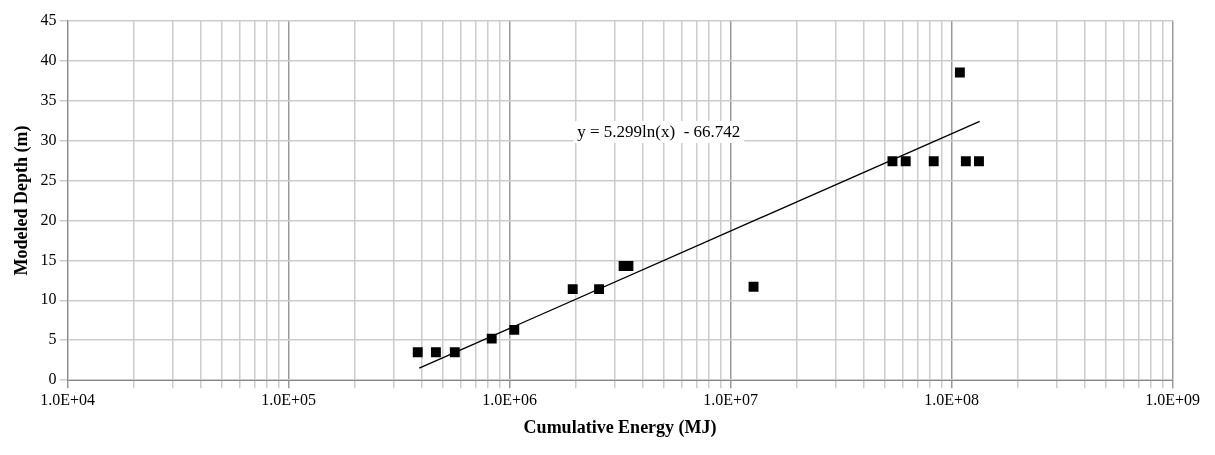 The height and width of the screenshot is (455, 1215). I want to click on y-tick-label: 35, so click(48, 99).